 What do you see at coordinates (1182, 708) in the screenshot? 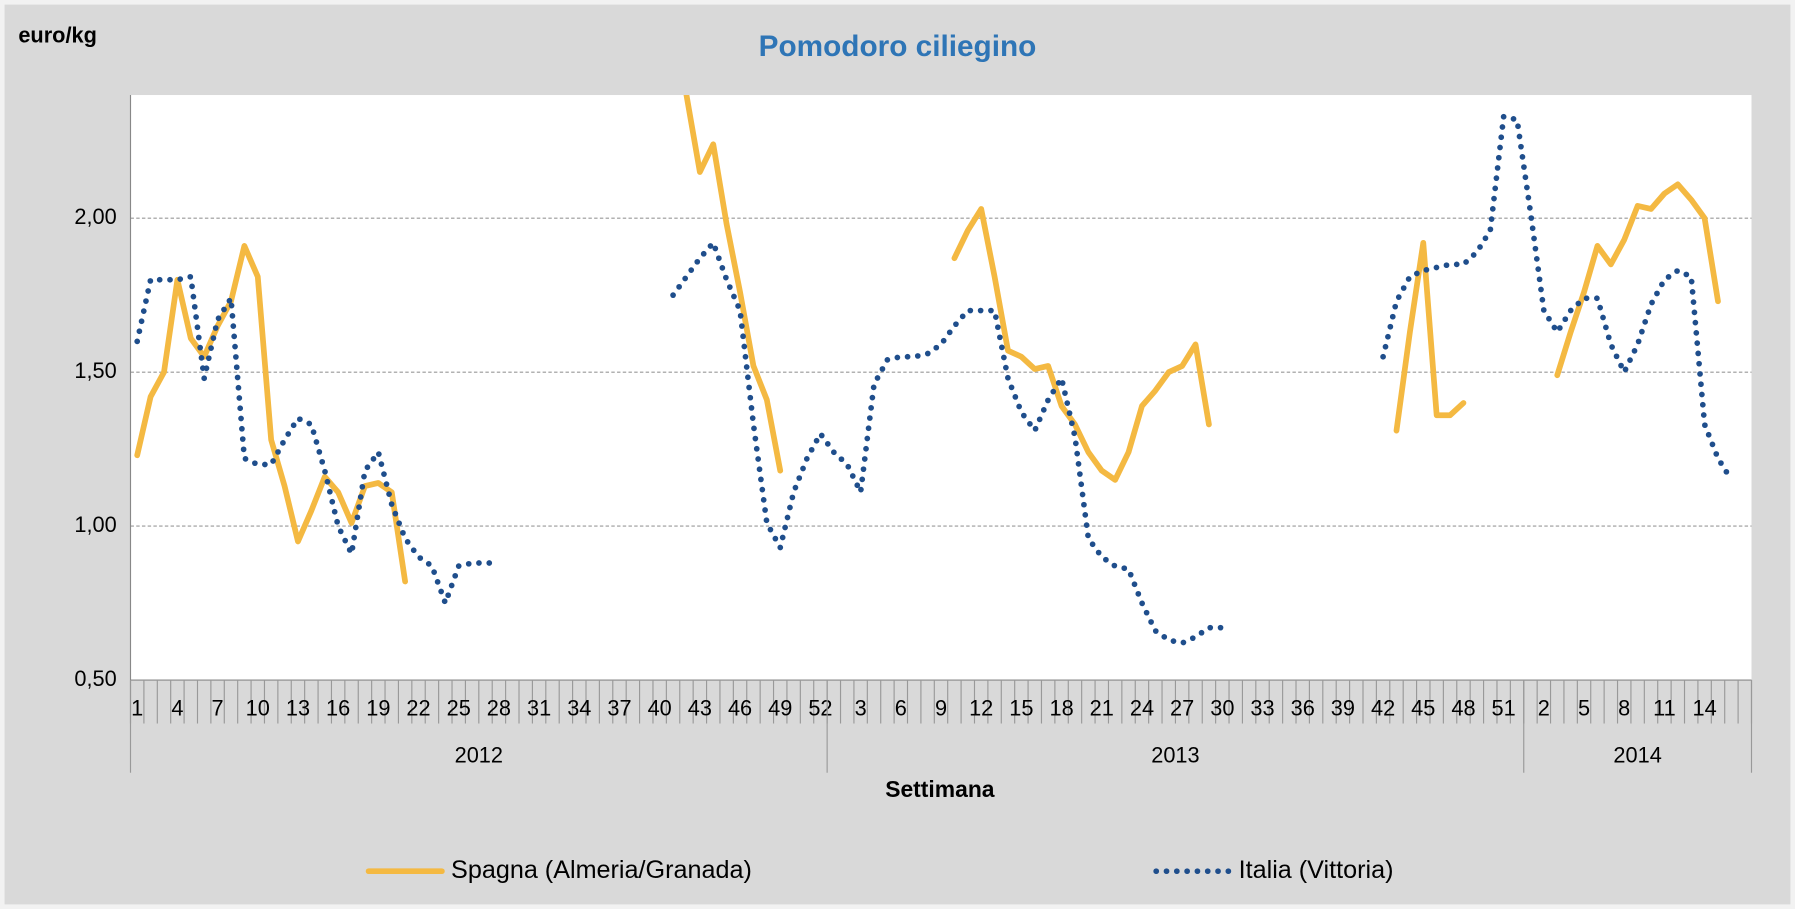
I see `x-tick-label: 27` at bounding box center [1182, 708].